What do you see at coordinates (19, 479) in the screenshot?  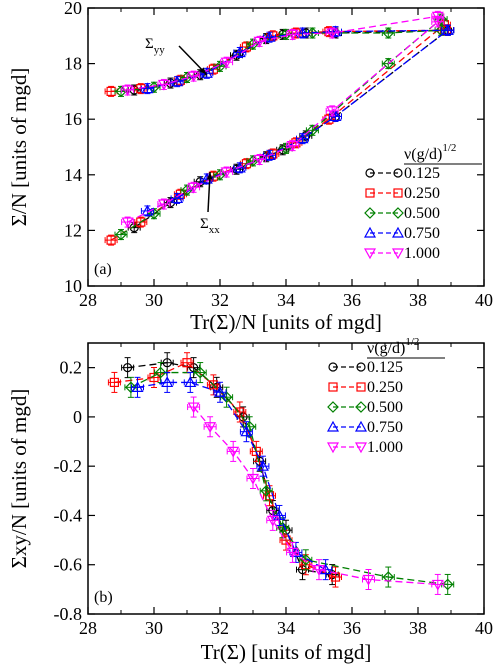 I see `y-axis-label: Σxy/N [units of mgd]` at bounding box center [19, 479].